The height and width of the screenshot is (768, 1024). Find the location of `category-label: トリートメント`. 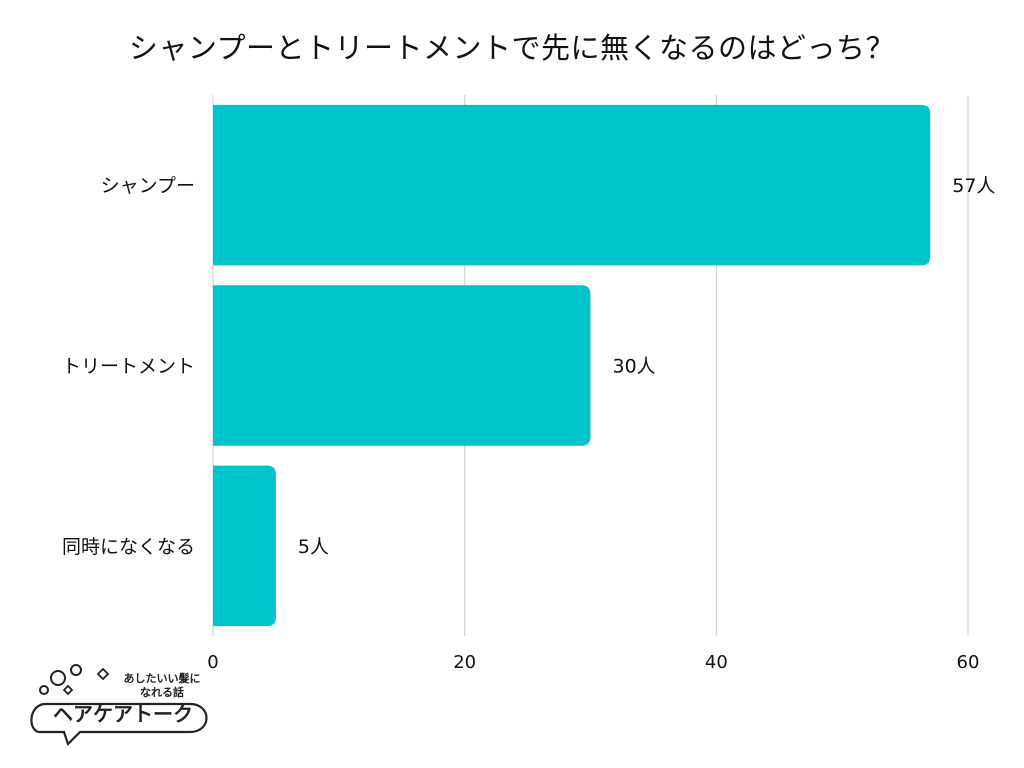

category-label: トリートメント is located at coordinates (128, 367).